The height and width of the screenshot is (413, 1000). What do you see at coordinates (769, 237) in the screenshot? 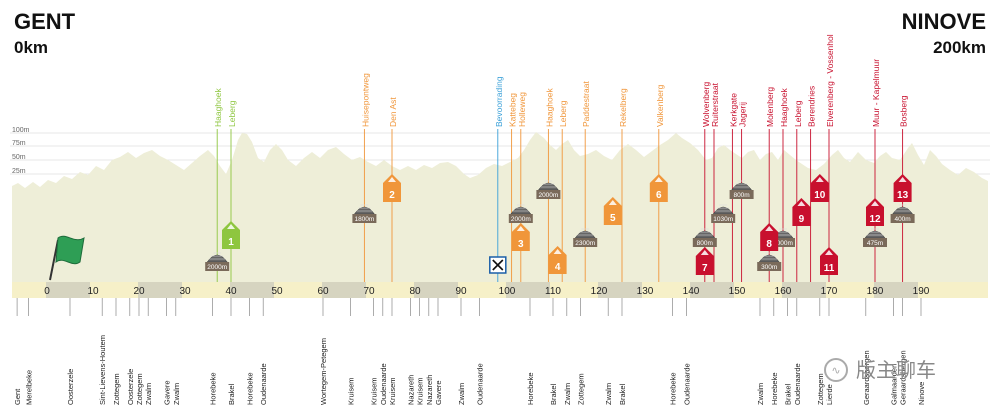
I see `climb-marker: 8` at bounding box center [769, 237].